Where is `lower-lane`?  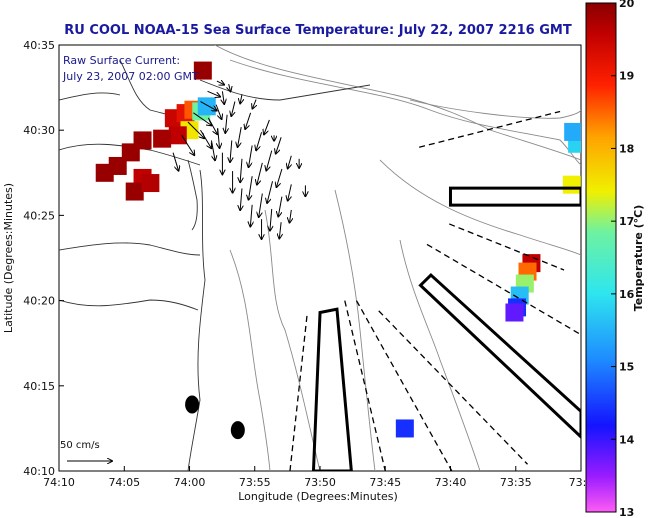 lower-lane is located at coordinates (332, 389).